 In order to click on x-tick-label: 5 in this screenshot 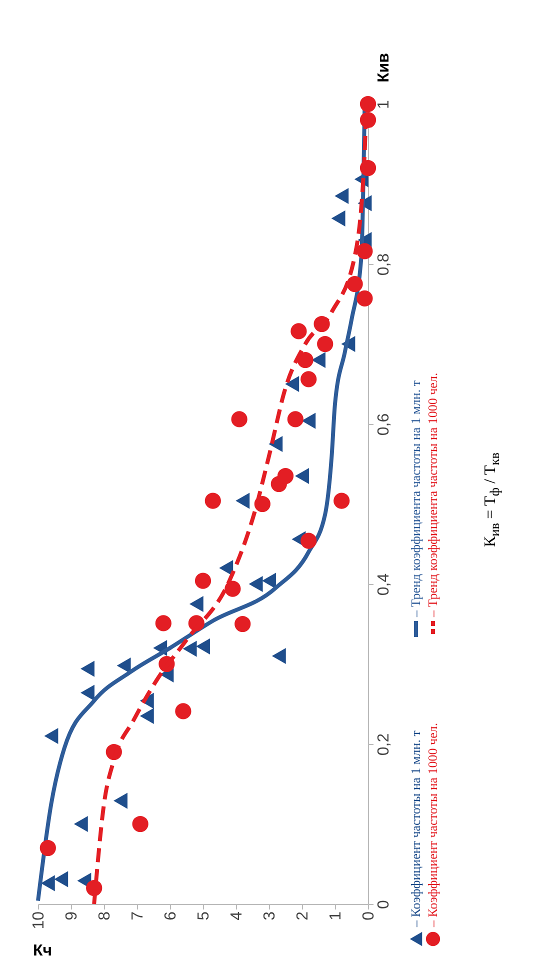, I will do `click(204, 915)`.